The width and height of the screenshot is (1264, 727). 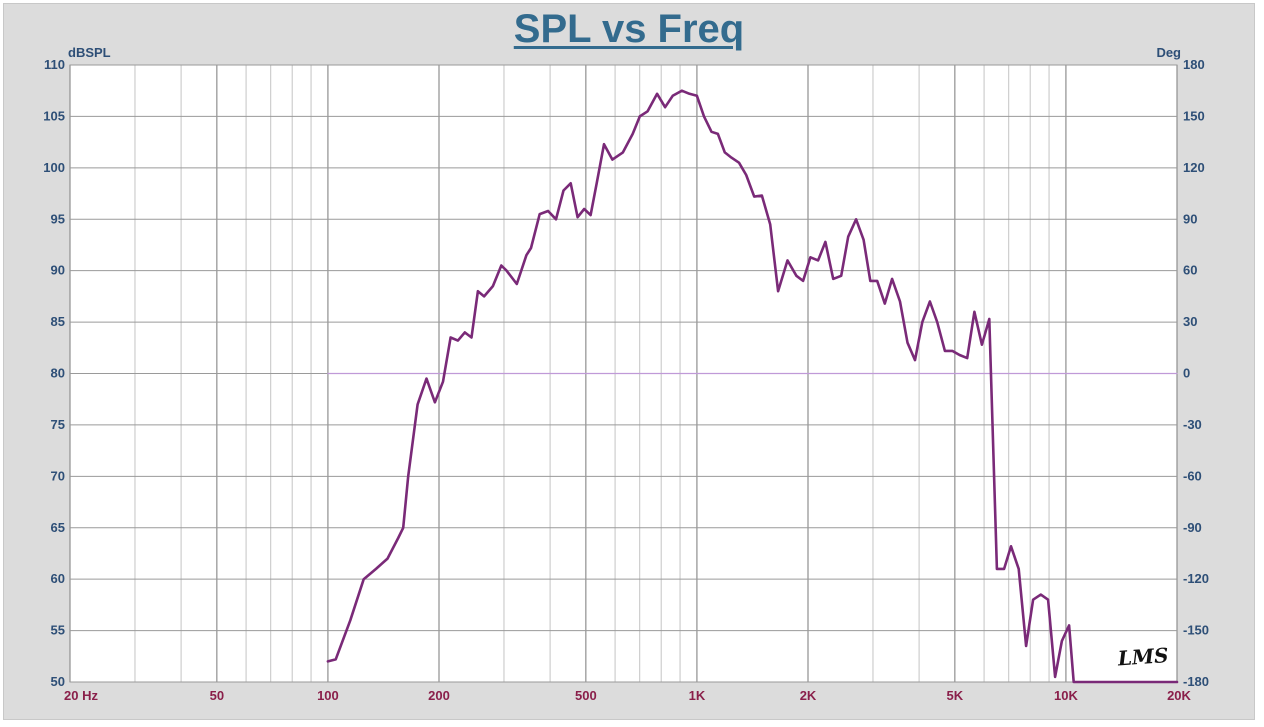 What do you see at coordinates (1142, 657) in the screenshot?
I see `lms-watermark: LMS` at bounding box center [1142, 657].